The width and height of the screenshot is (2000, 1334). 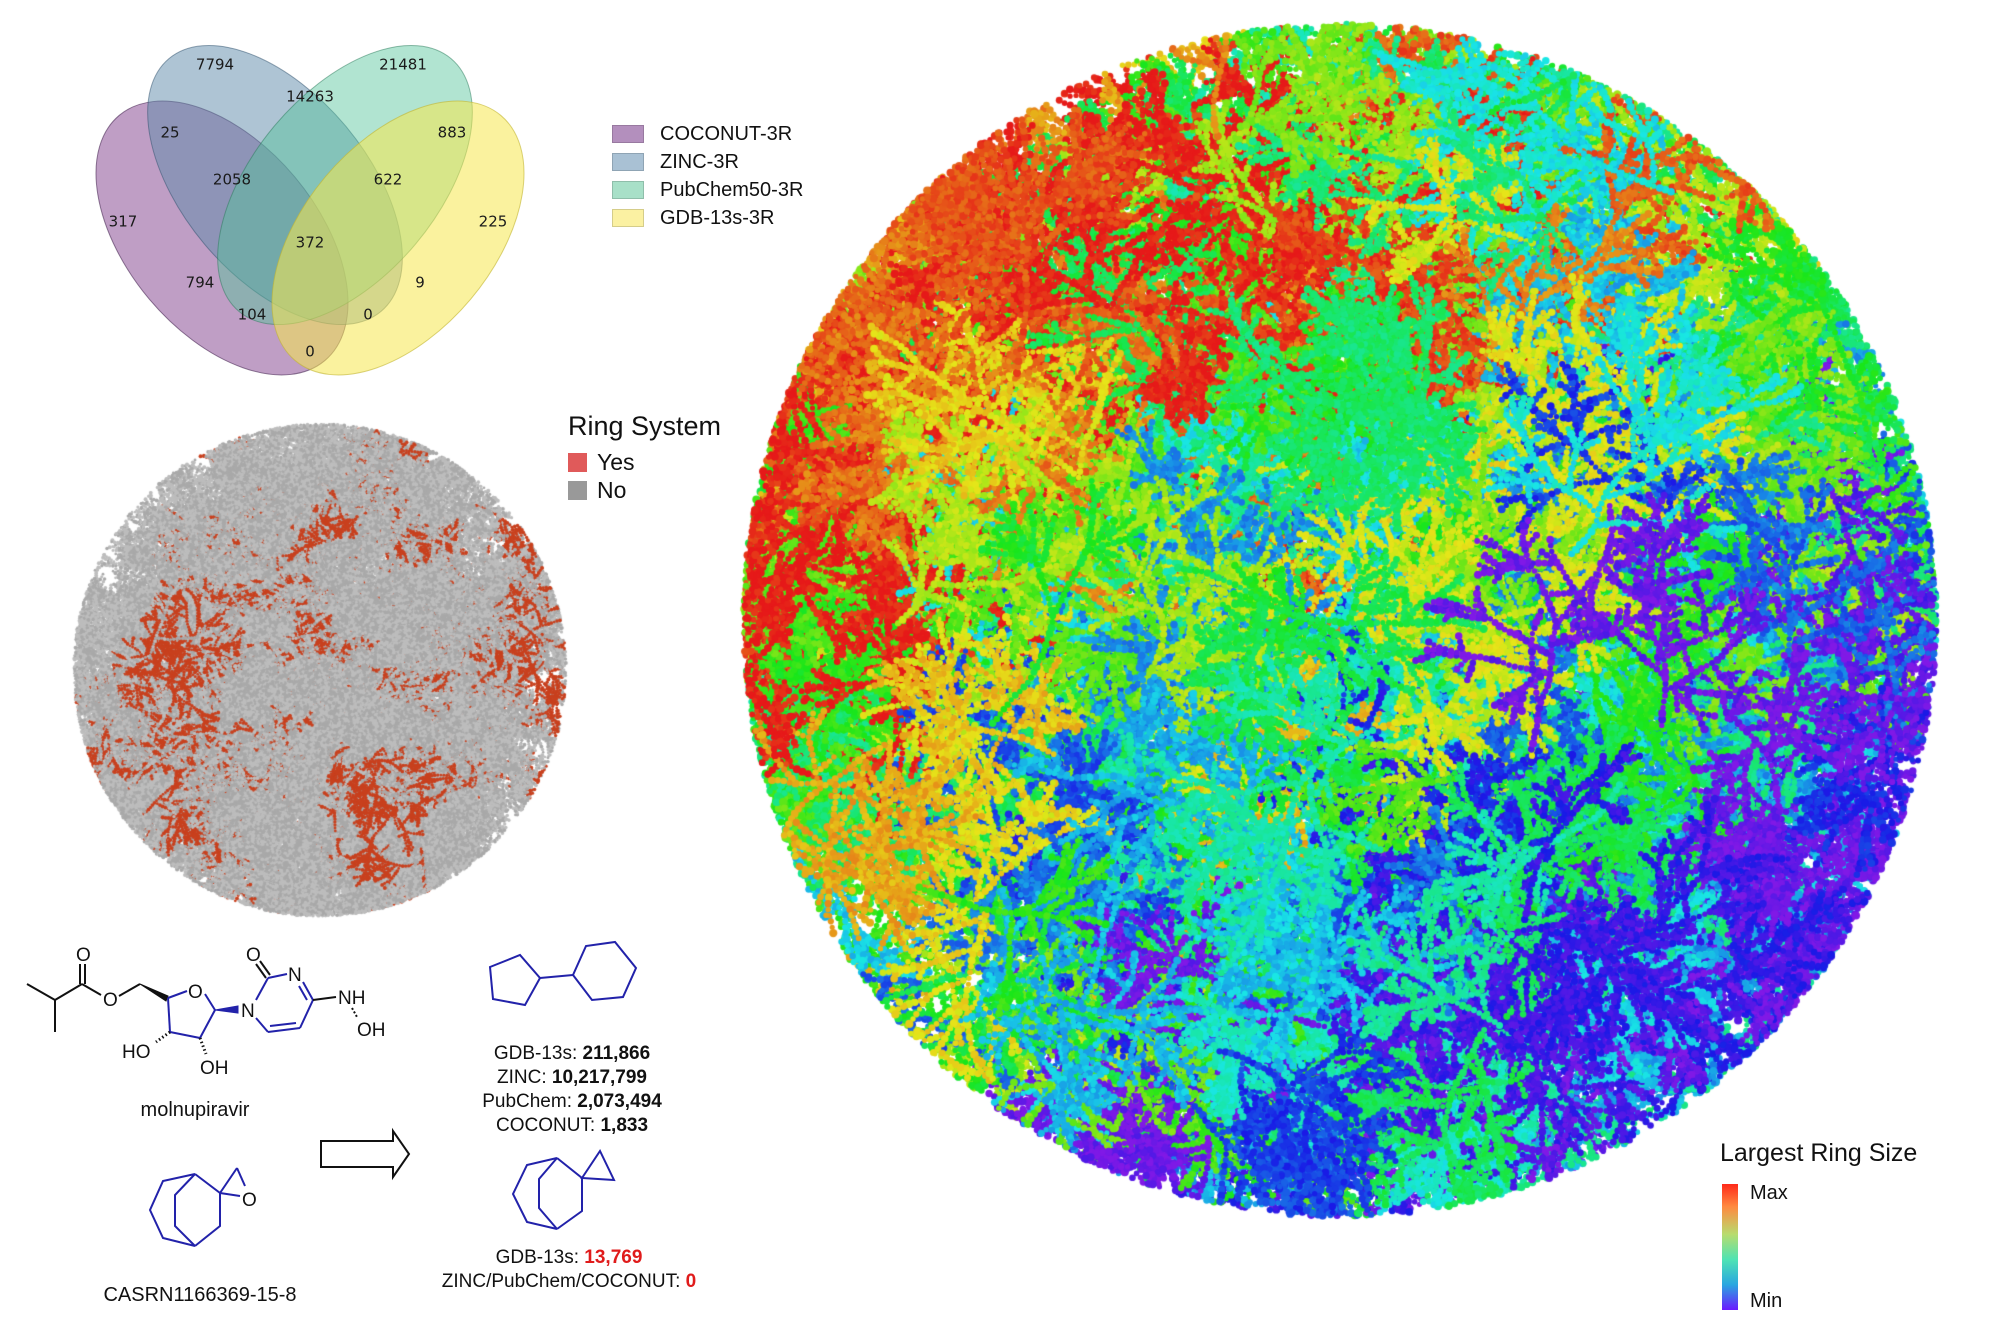 What do you see at coordinates (136, 1052) in the screenshot?
I see `atom-ho: HO` at bounding box center [136, 1052].